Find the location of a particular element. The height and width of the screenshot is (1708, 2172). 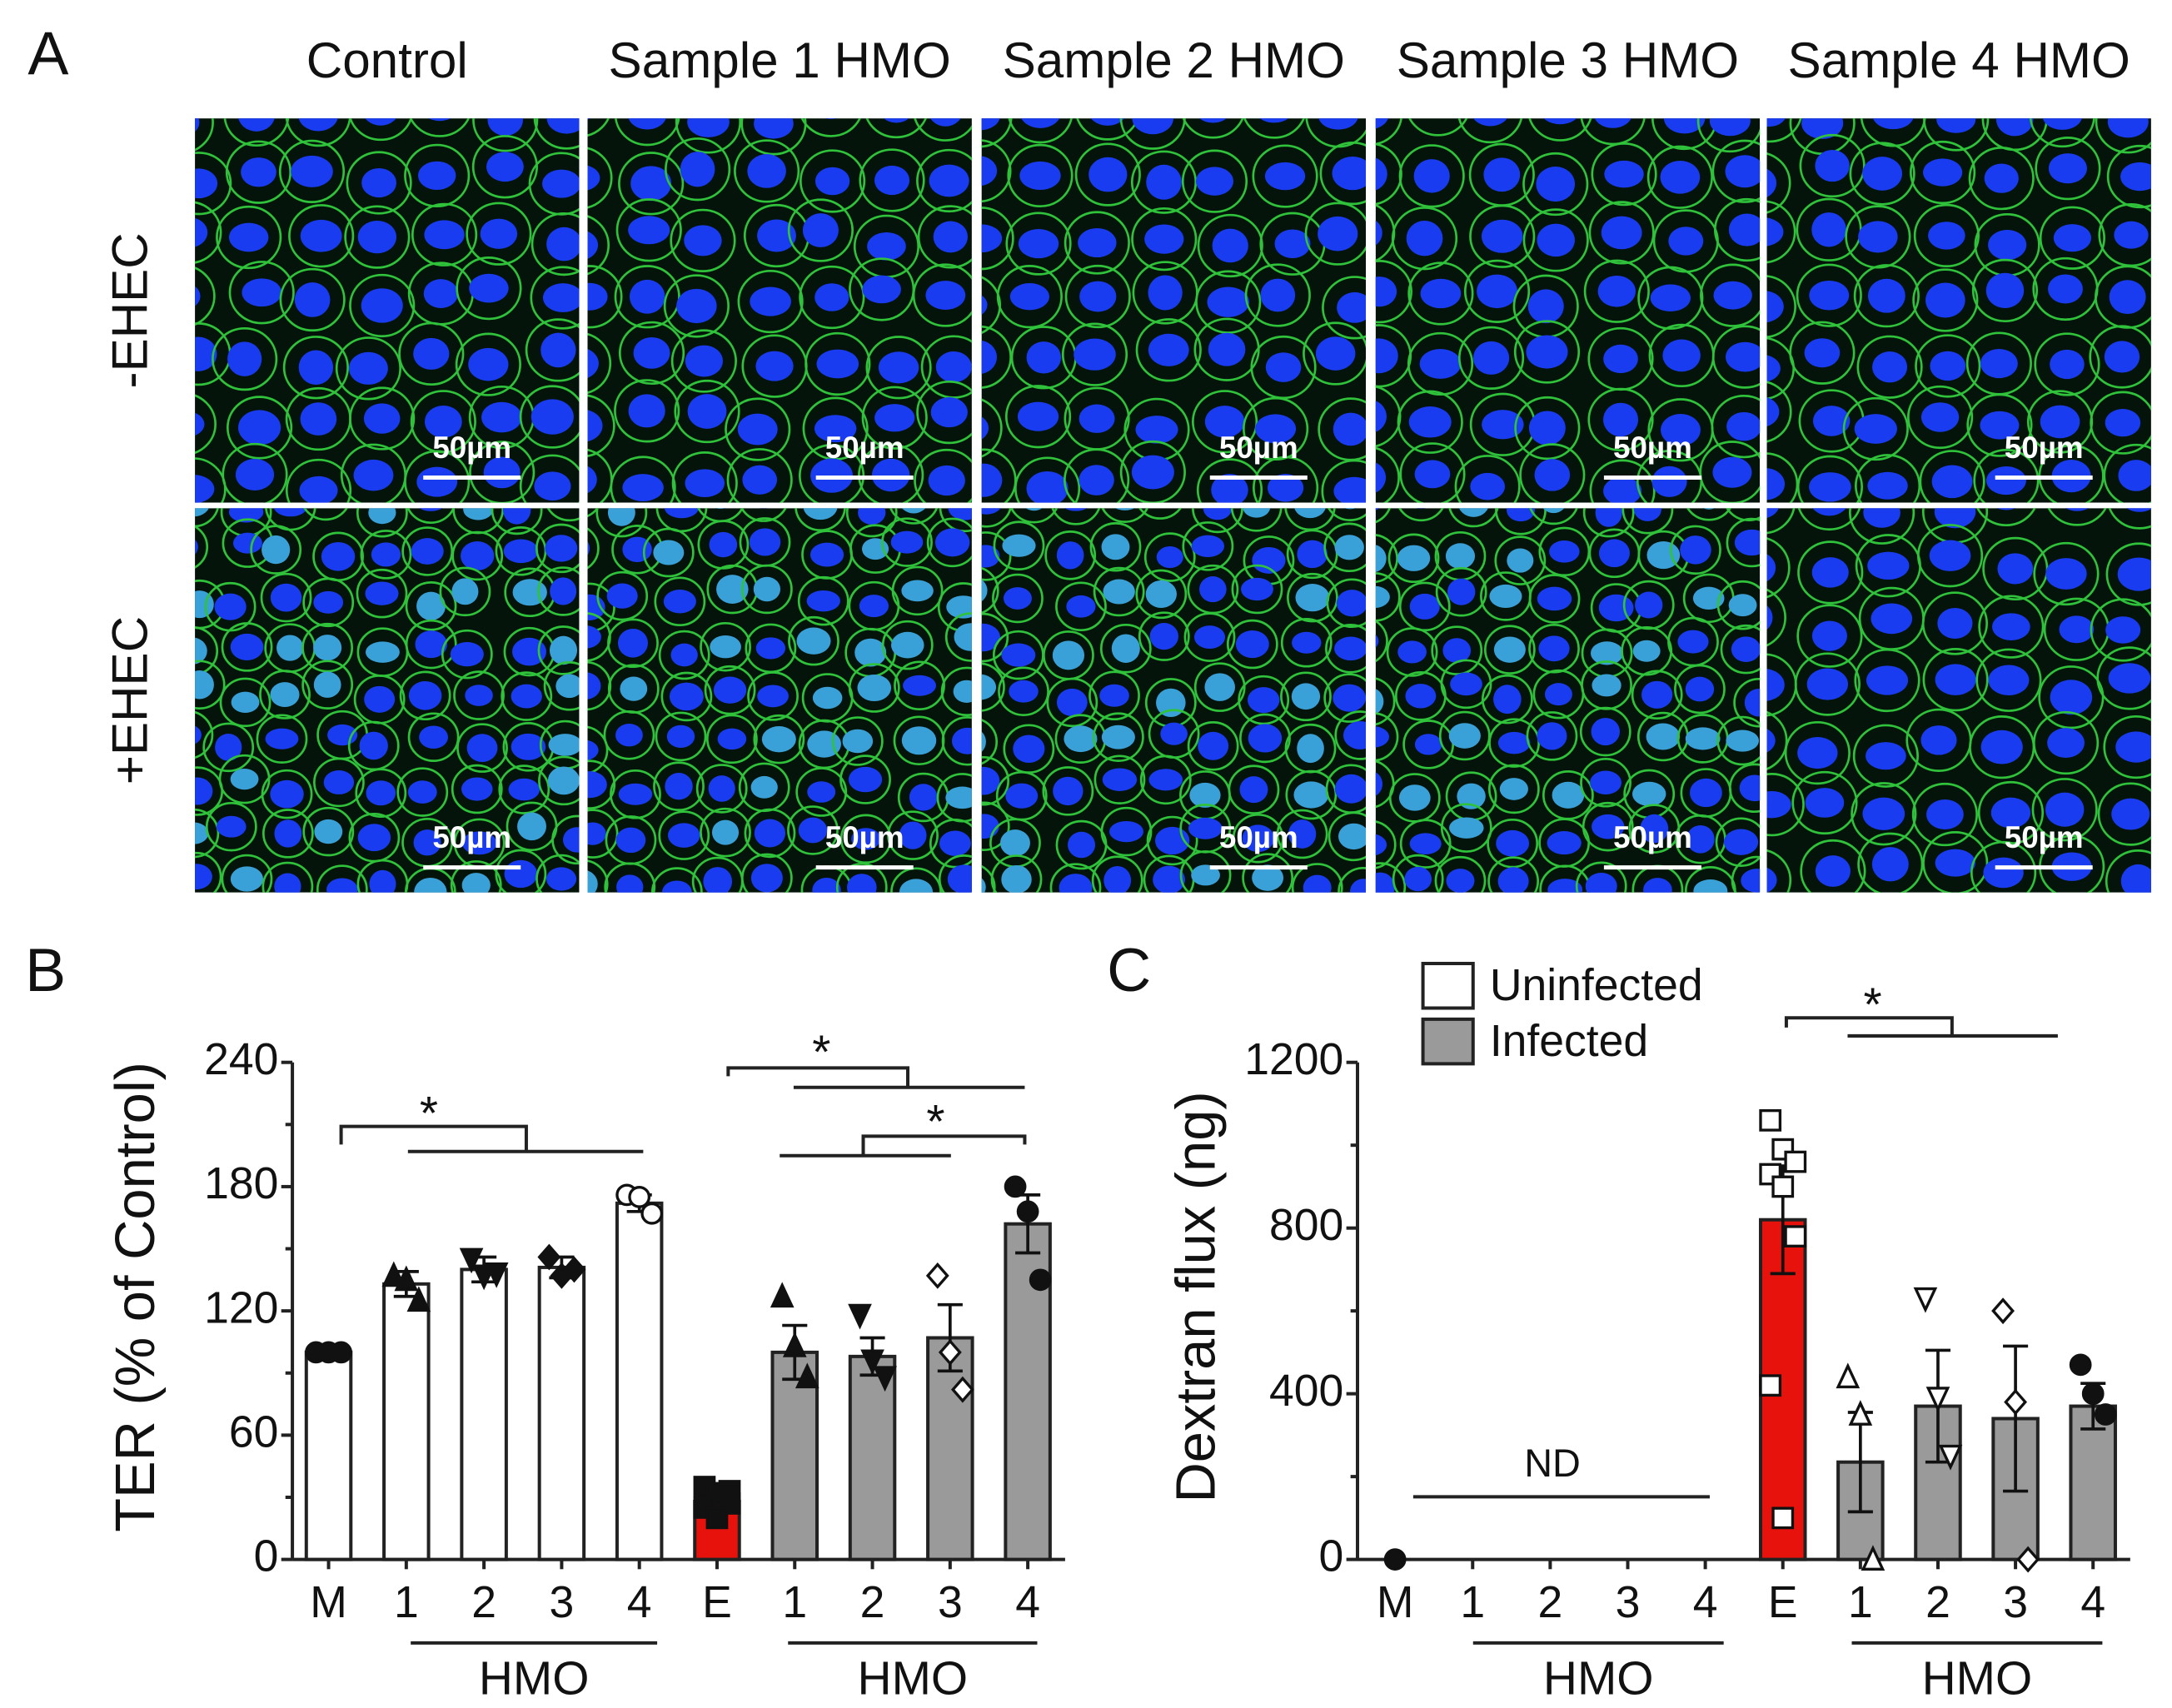

x-tick-label: M is located at coordinates (1395, 1602).